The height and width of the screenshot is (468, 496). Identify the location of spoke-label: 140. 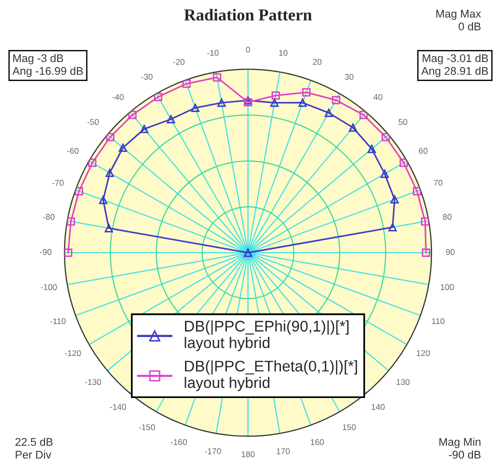
(378, 407).